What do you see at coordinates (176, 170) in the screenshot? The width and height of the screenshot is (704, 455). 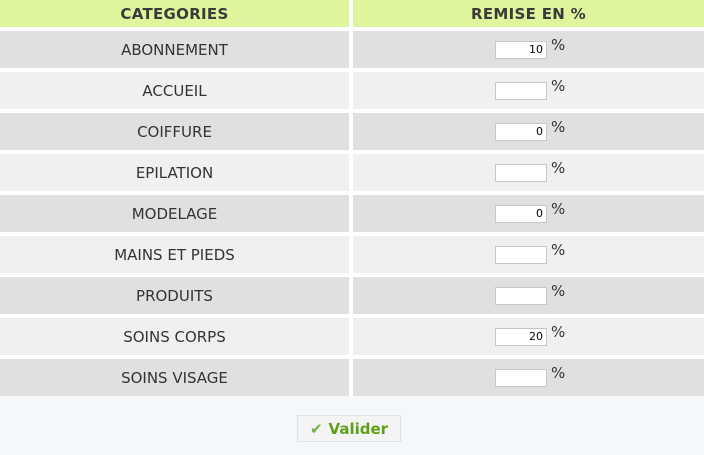 I see `category-name: EPILATION` at bounding box center [176, 170].